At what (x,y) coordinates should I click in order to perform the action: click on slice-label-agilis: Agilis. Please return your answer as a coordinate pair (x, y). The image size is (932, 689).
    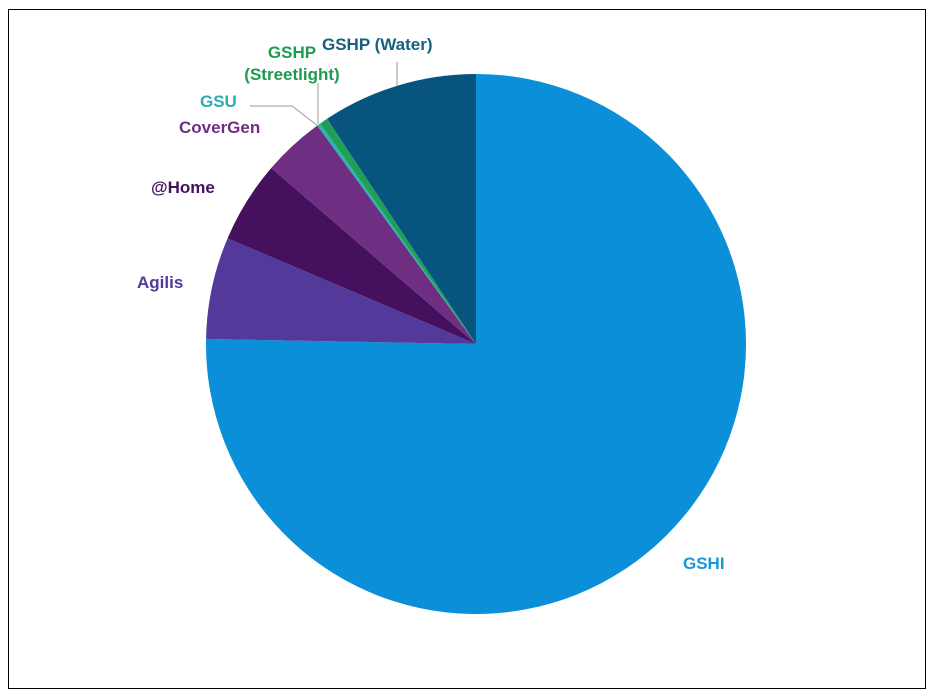
    Looking at the image, I should click on (160, 282).